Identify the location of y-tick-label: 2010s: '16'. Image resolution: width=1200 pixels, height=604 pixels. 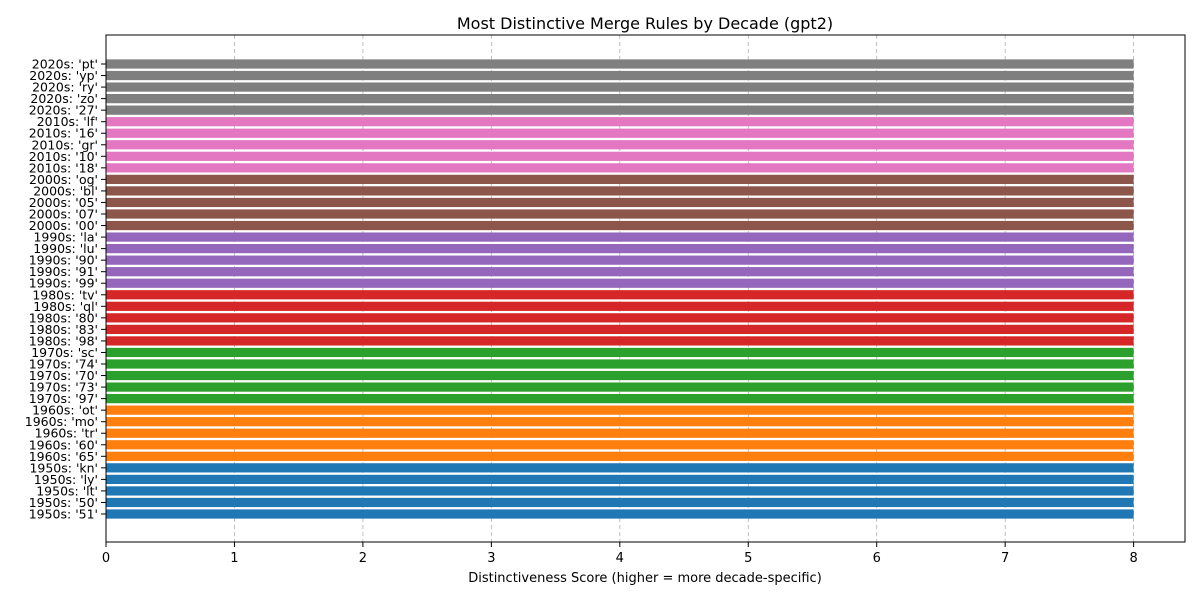
(63, 133).